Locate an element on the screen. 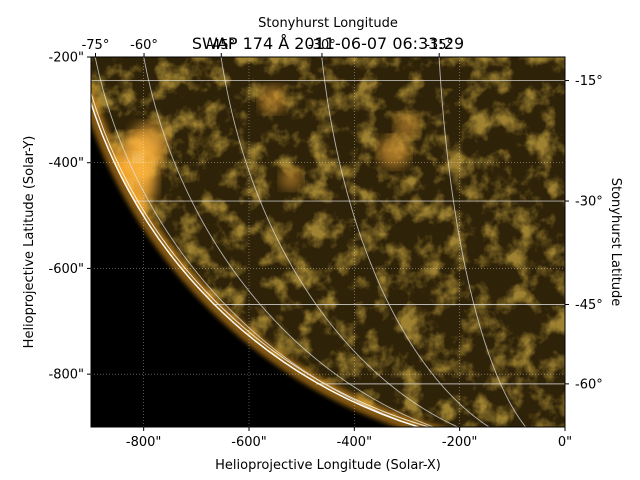 This screenshot has width=640, height=480. top-tick-label: -75° is located at coordinates (96, 45).